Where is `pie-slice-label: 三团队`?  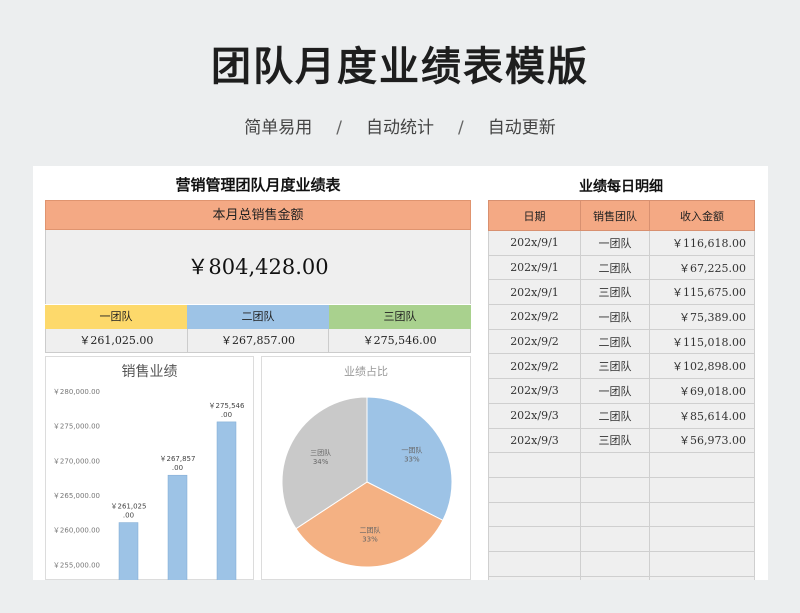
pie-slice-label: 三团队 is located at coordinates (320, 452).